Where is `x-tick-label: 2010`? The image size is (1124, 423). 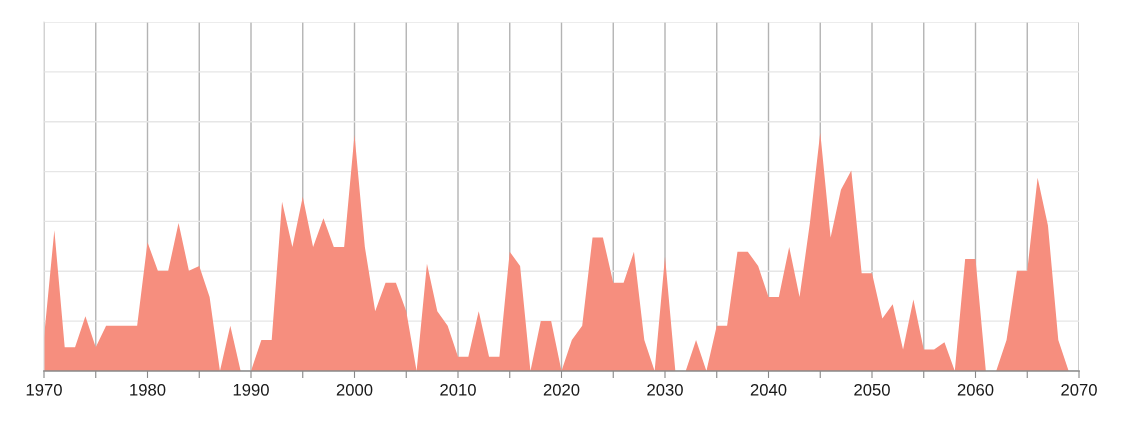
x-tick-label: 2010 is located at coordinates (458, 389).